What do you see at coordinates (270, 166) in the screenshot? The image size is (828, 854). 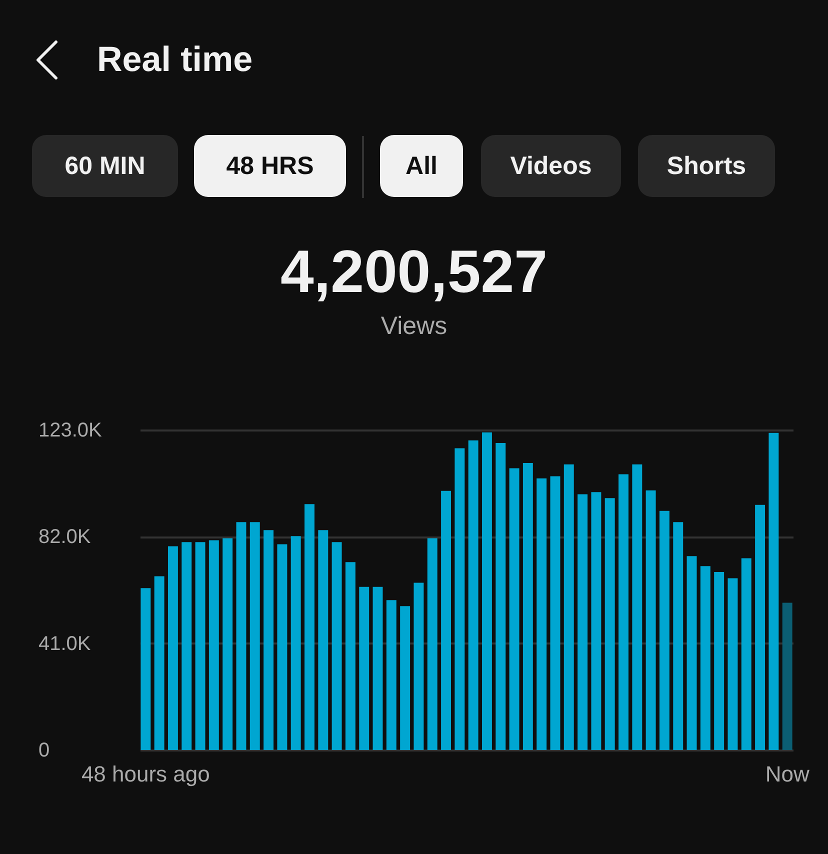 I see `text: 48 HRS` at bounding box center [270, 166].